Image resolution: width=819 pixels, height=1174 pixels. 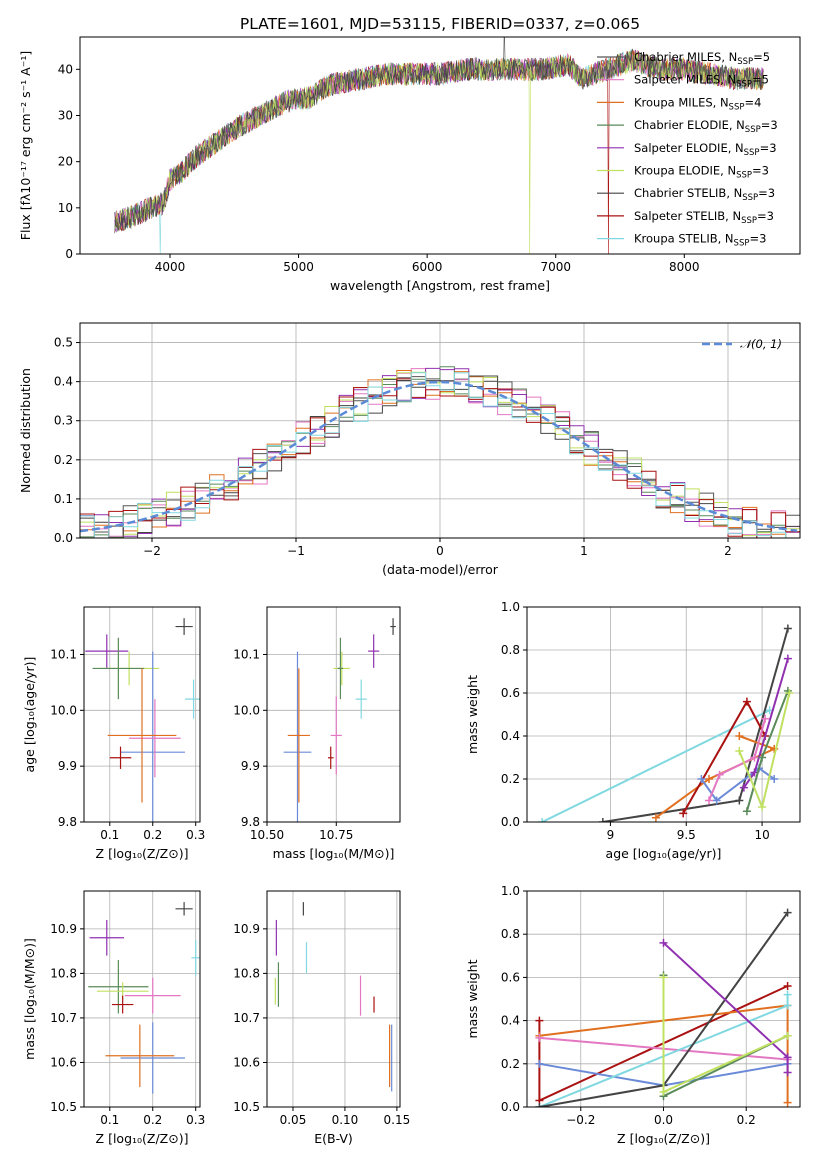 I want to click on x-tick-label: 10.75, so click(x=336, y=835).